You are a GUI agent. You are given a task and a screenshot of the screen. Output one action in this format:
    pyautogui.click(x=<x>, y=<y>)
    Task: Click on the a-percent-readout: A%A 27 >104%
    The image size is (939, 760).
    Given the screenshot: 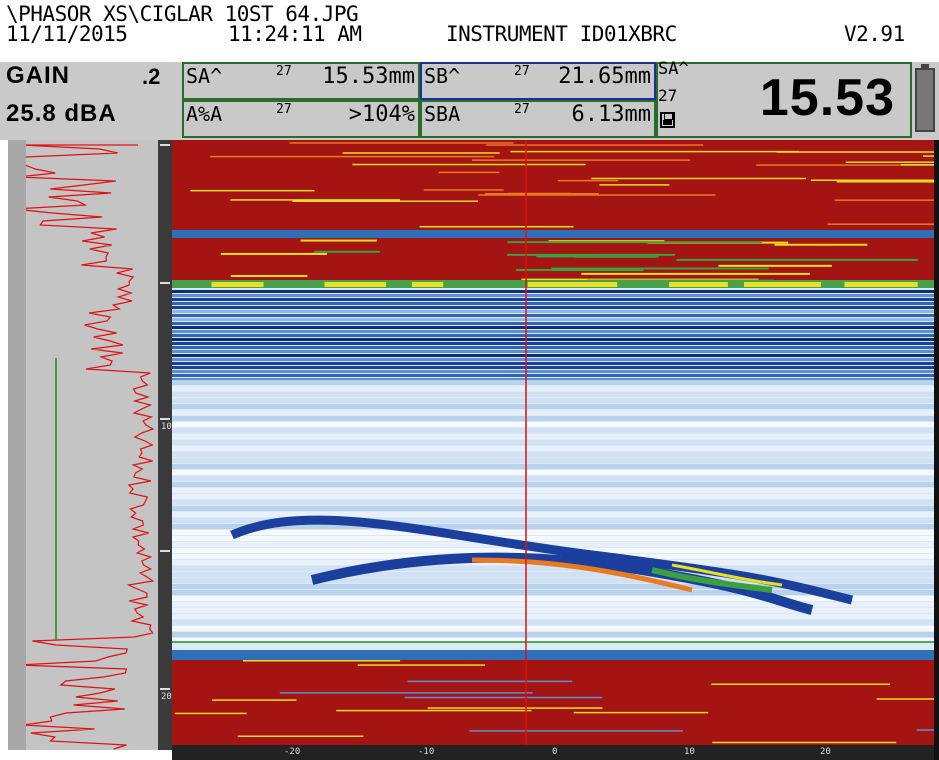 What is the action you would take?
    pyautogui.click(x=301, y=119)
    